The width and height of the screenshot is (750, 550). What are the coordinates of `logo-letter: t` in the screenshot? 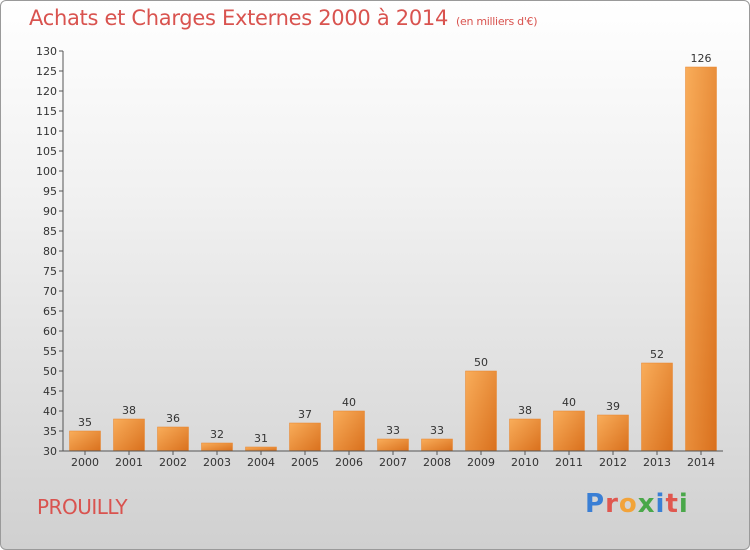 It's located at (672, 504).